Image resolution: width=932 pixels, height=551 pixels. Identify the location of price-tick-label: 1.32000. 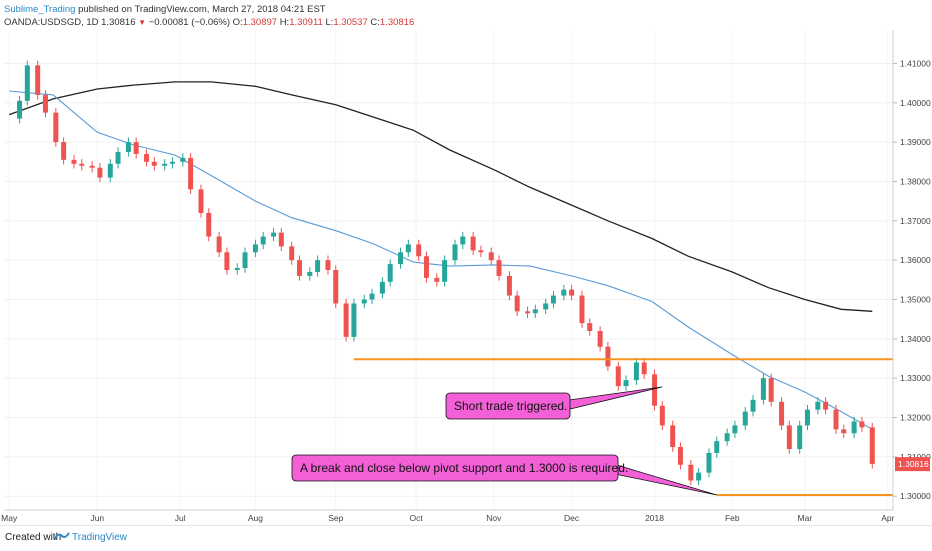
(915, 418).